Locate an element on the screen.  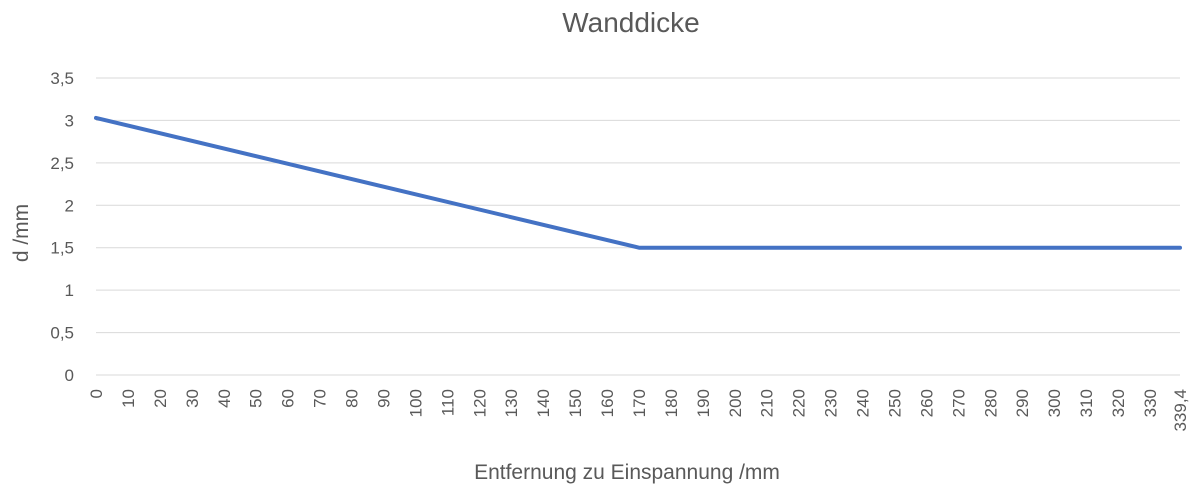
x-tick-label: 290 is located at coordinates (1022, 403).